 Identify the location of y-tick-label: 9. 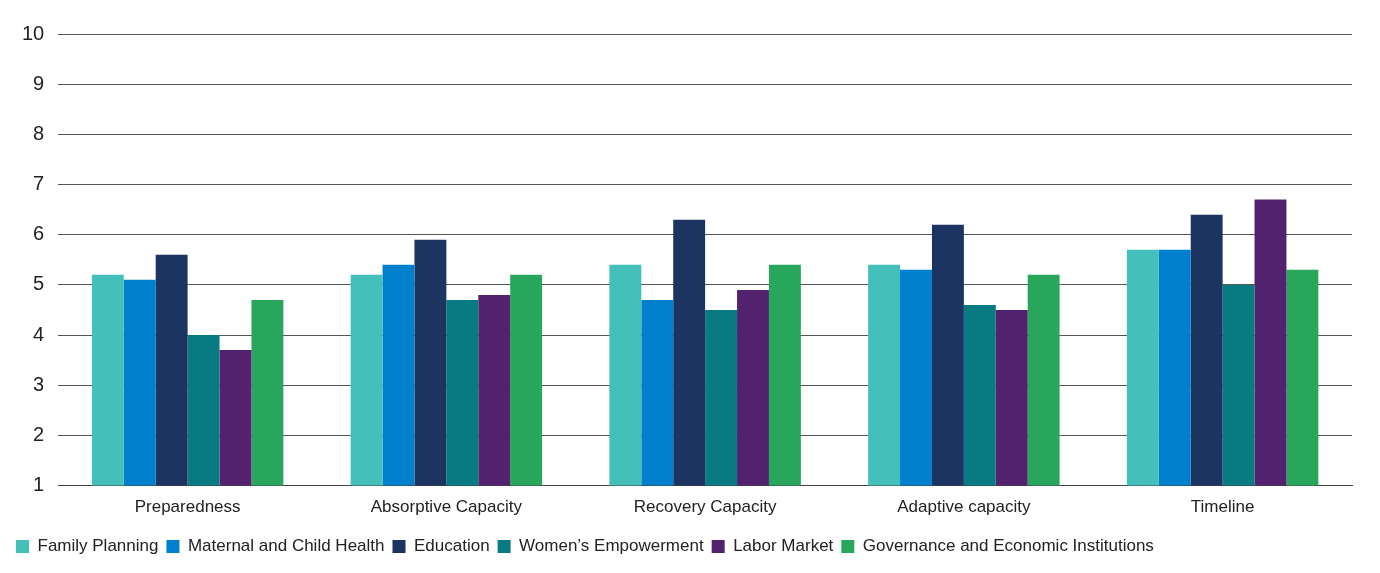
(39, 82).